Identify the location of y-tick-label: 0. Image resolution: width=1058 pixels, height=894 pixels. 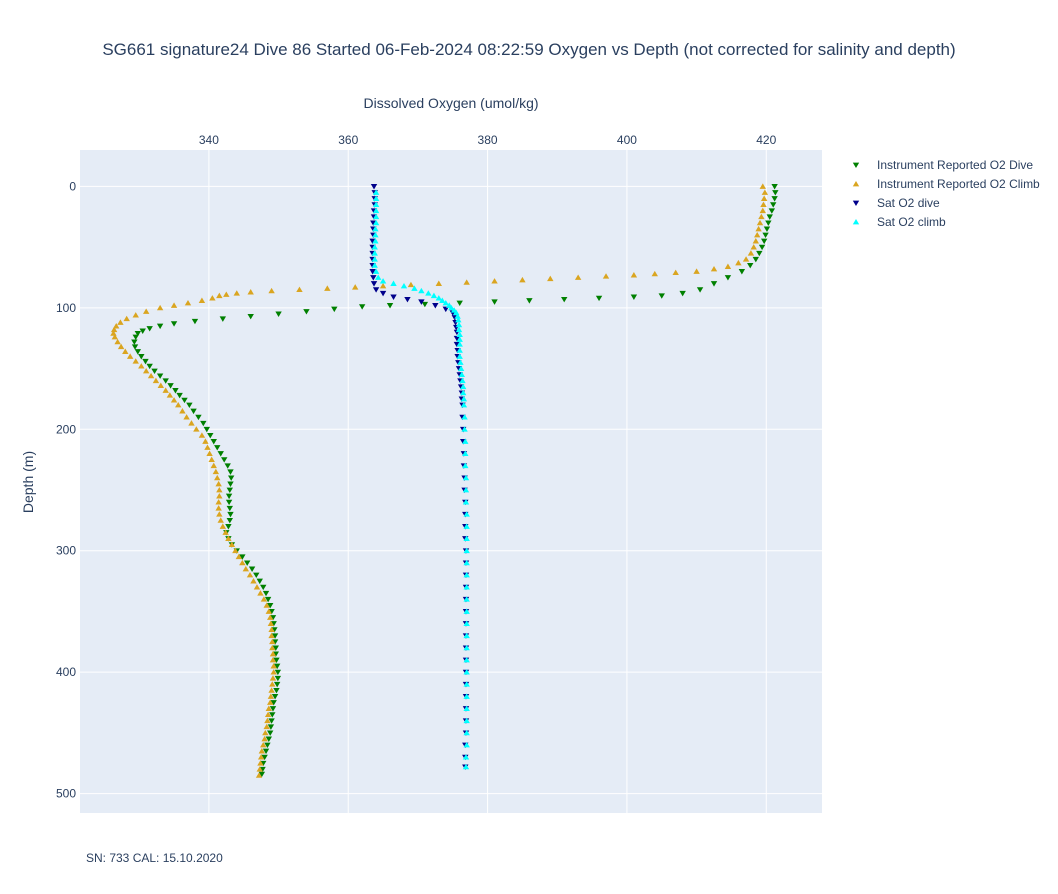
(72, 186).